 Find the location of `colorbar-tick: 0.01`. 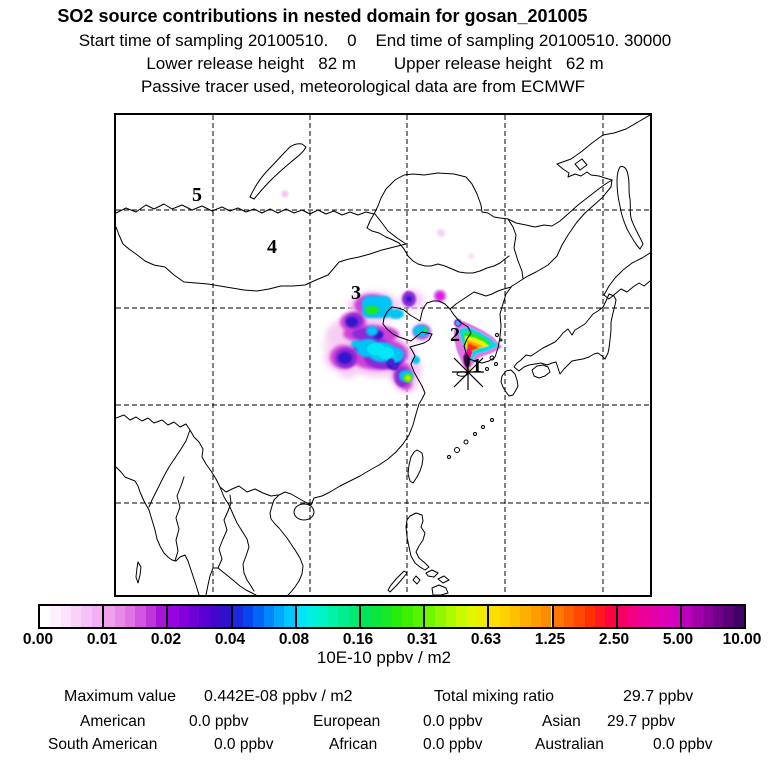

colorbar-tick: 0.01 is located at coordinates (102, 639).